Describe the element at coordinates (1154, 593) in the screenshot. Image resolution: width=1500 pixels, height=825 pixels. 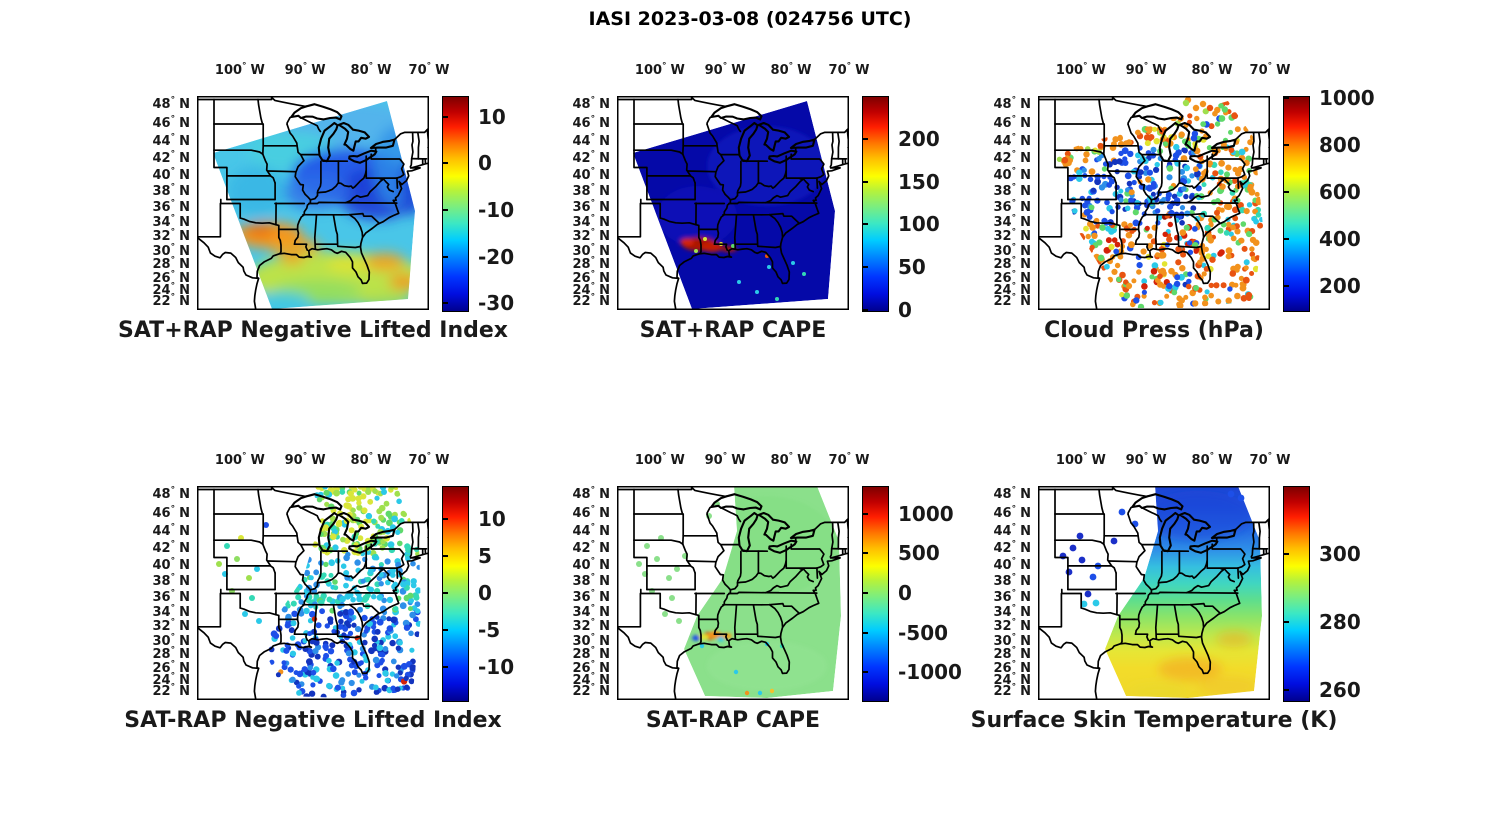
I see `map-skin_temp` at that location.